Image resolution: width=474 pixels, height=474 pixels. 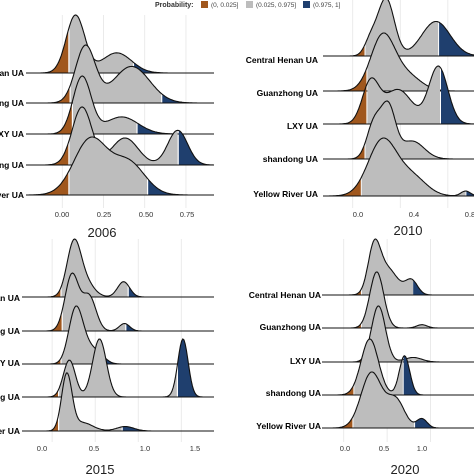 I want to click on x-tick-label: 0.50, so click(x=146, y=214).